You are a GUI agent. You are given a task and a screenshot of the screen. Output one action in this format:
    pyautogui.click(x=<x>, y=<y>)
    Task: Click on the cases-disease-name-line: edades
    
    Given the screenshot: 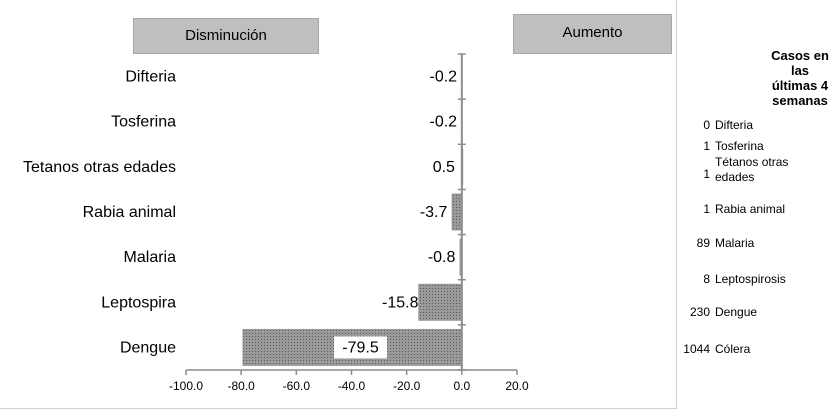 What is the action you would take?
    pyautogui.click(x=735, y=177)
    